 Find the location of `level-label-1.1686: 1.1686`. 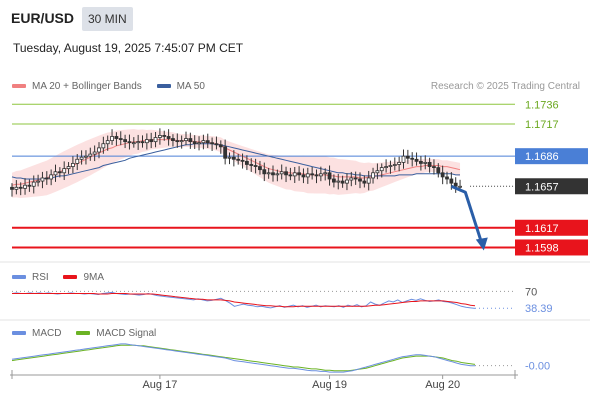

level-label-1.1686: 1.1686 is located at coordinates (542, 157).